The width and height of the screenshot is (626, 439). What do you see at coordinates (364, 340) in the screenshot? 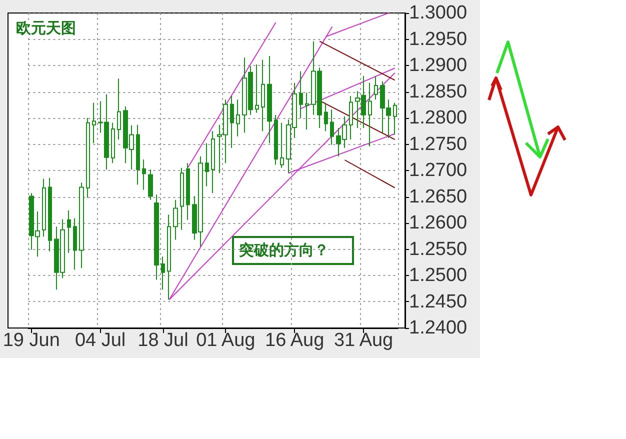
I see `x-tick-label: 31 Aug` at bounding box center [364, 340].